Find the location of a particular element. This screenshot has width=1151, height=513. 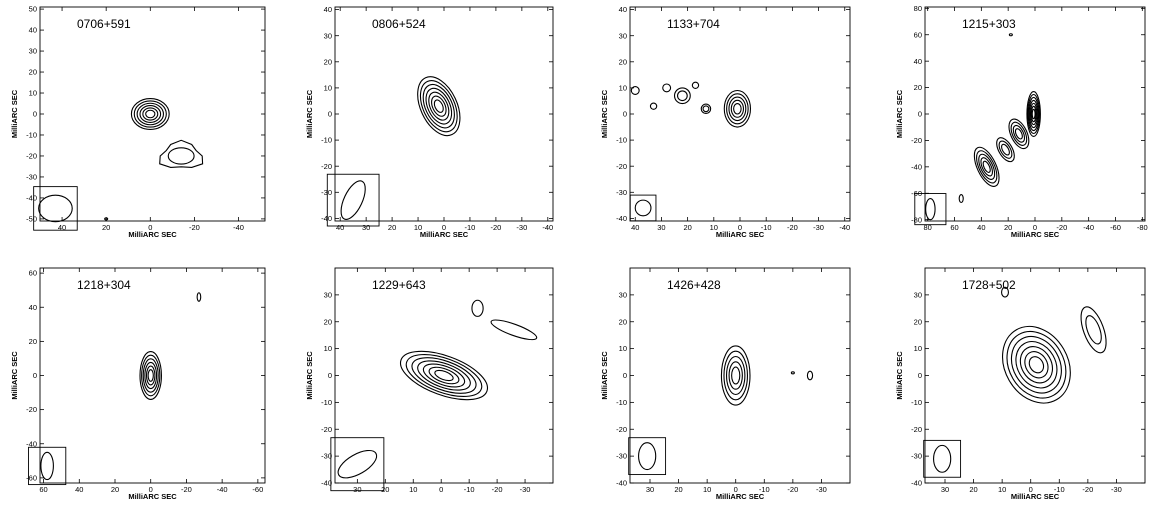

source-name: 1133+704 is located at coordinates (693, 24).